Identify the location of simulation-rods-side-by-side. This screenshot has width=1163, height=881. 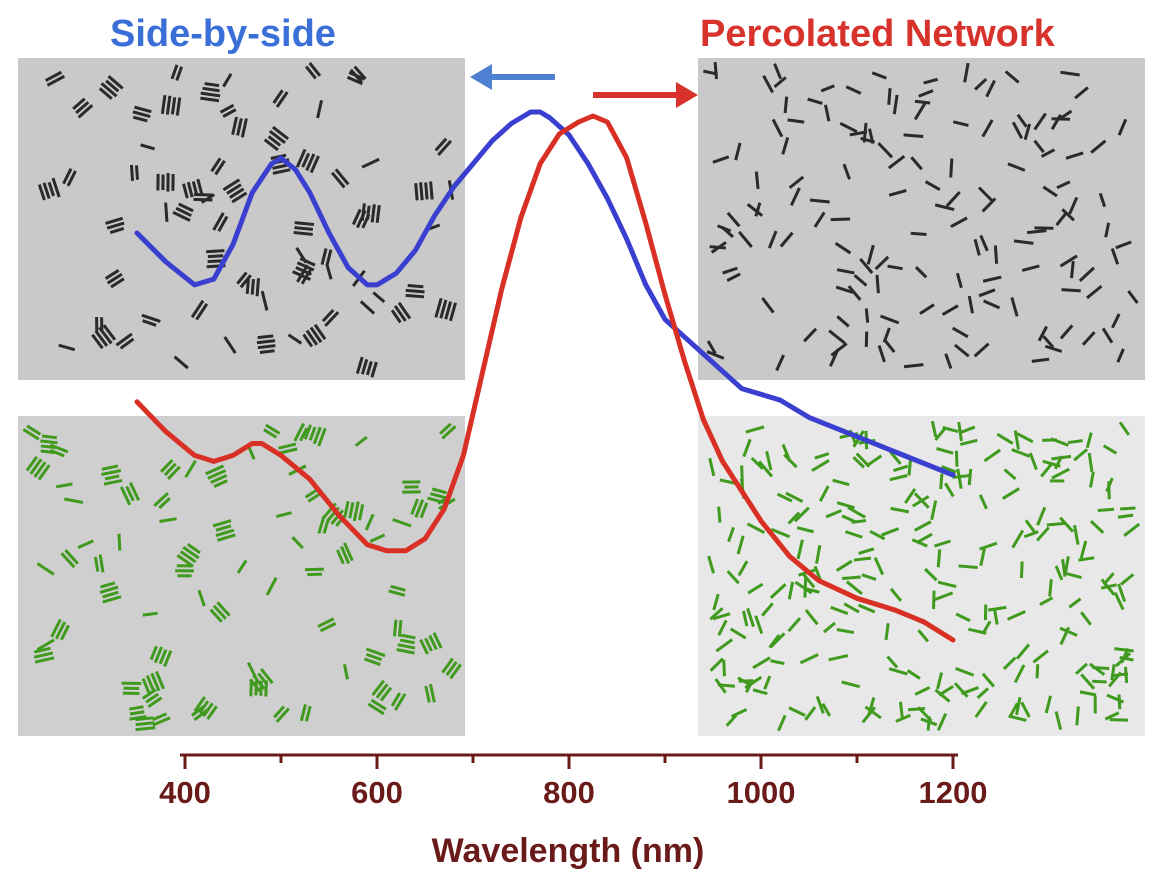
(242, 577).